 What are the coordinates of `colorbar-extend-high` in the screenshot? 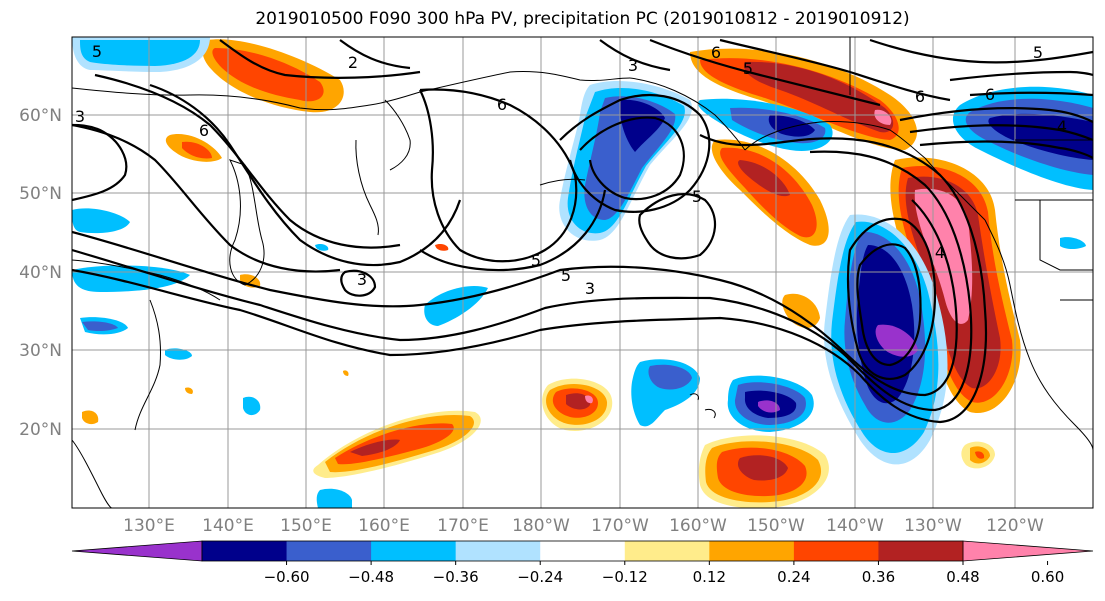 It's located at (1028, 551).